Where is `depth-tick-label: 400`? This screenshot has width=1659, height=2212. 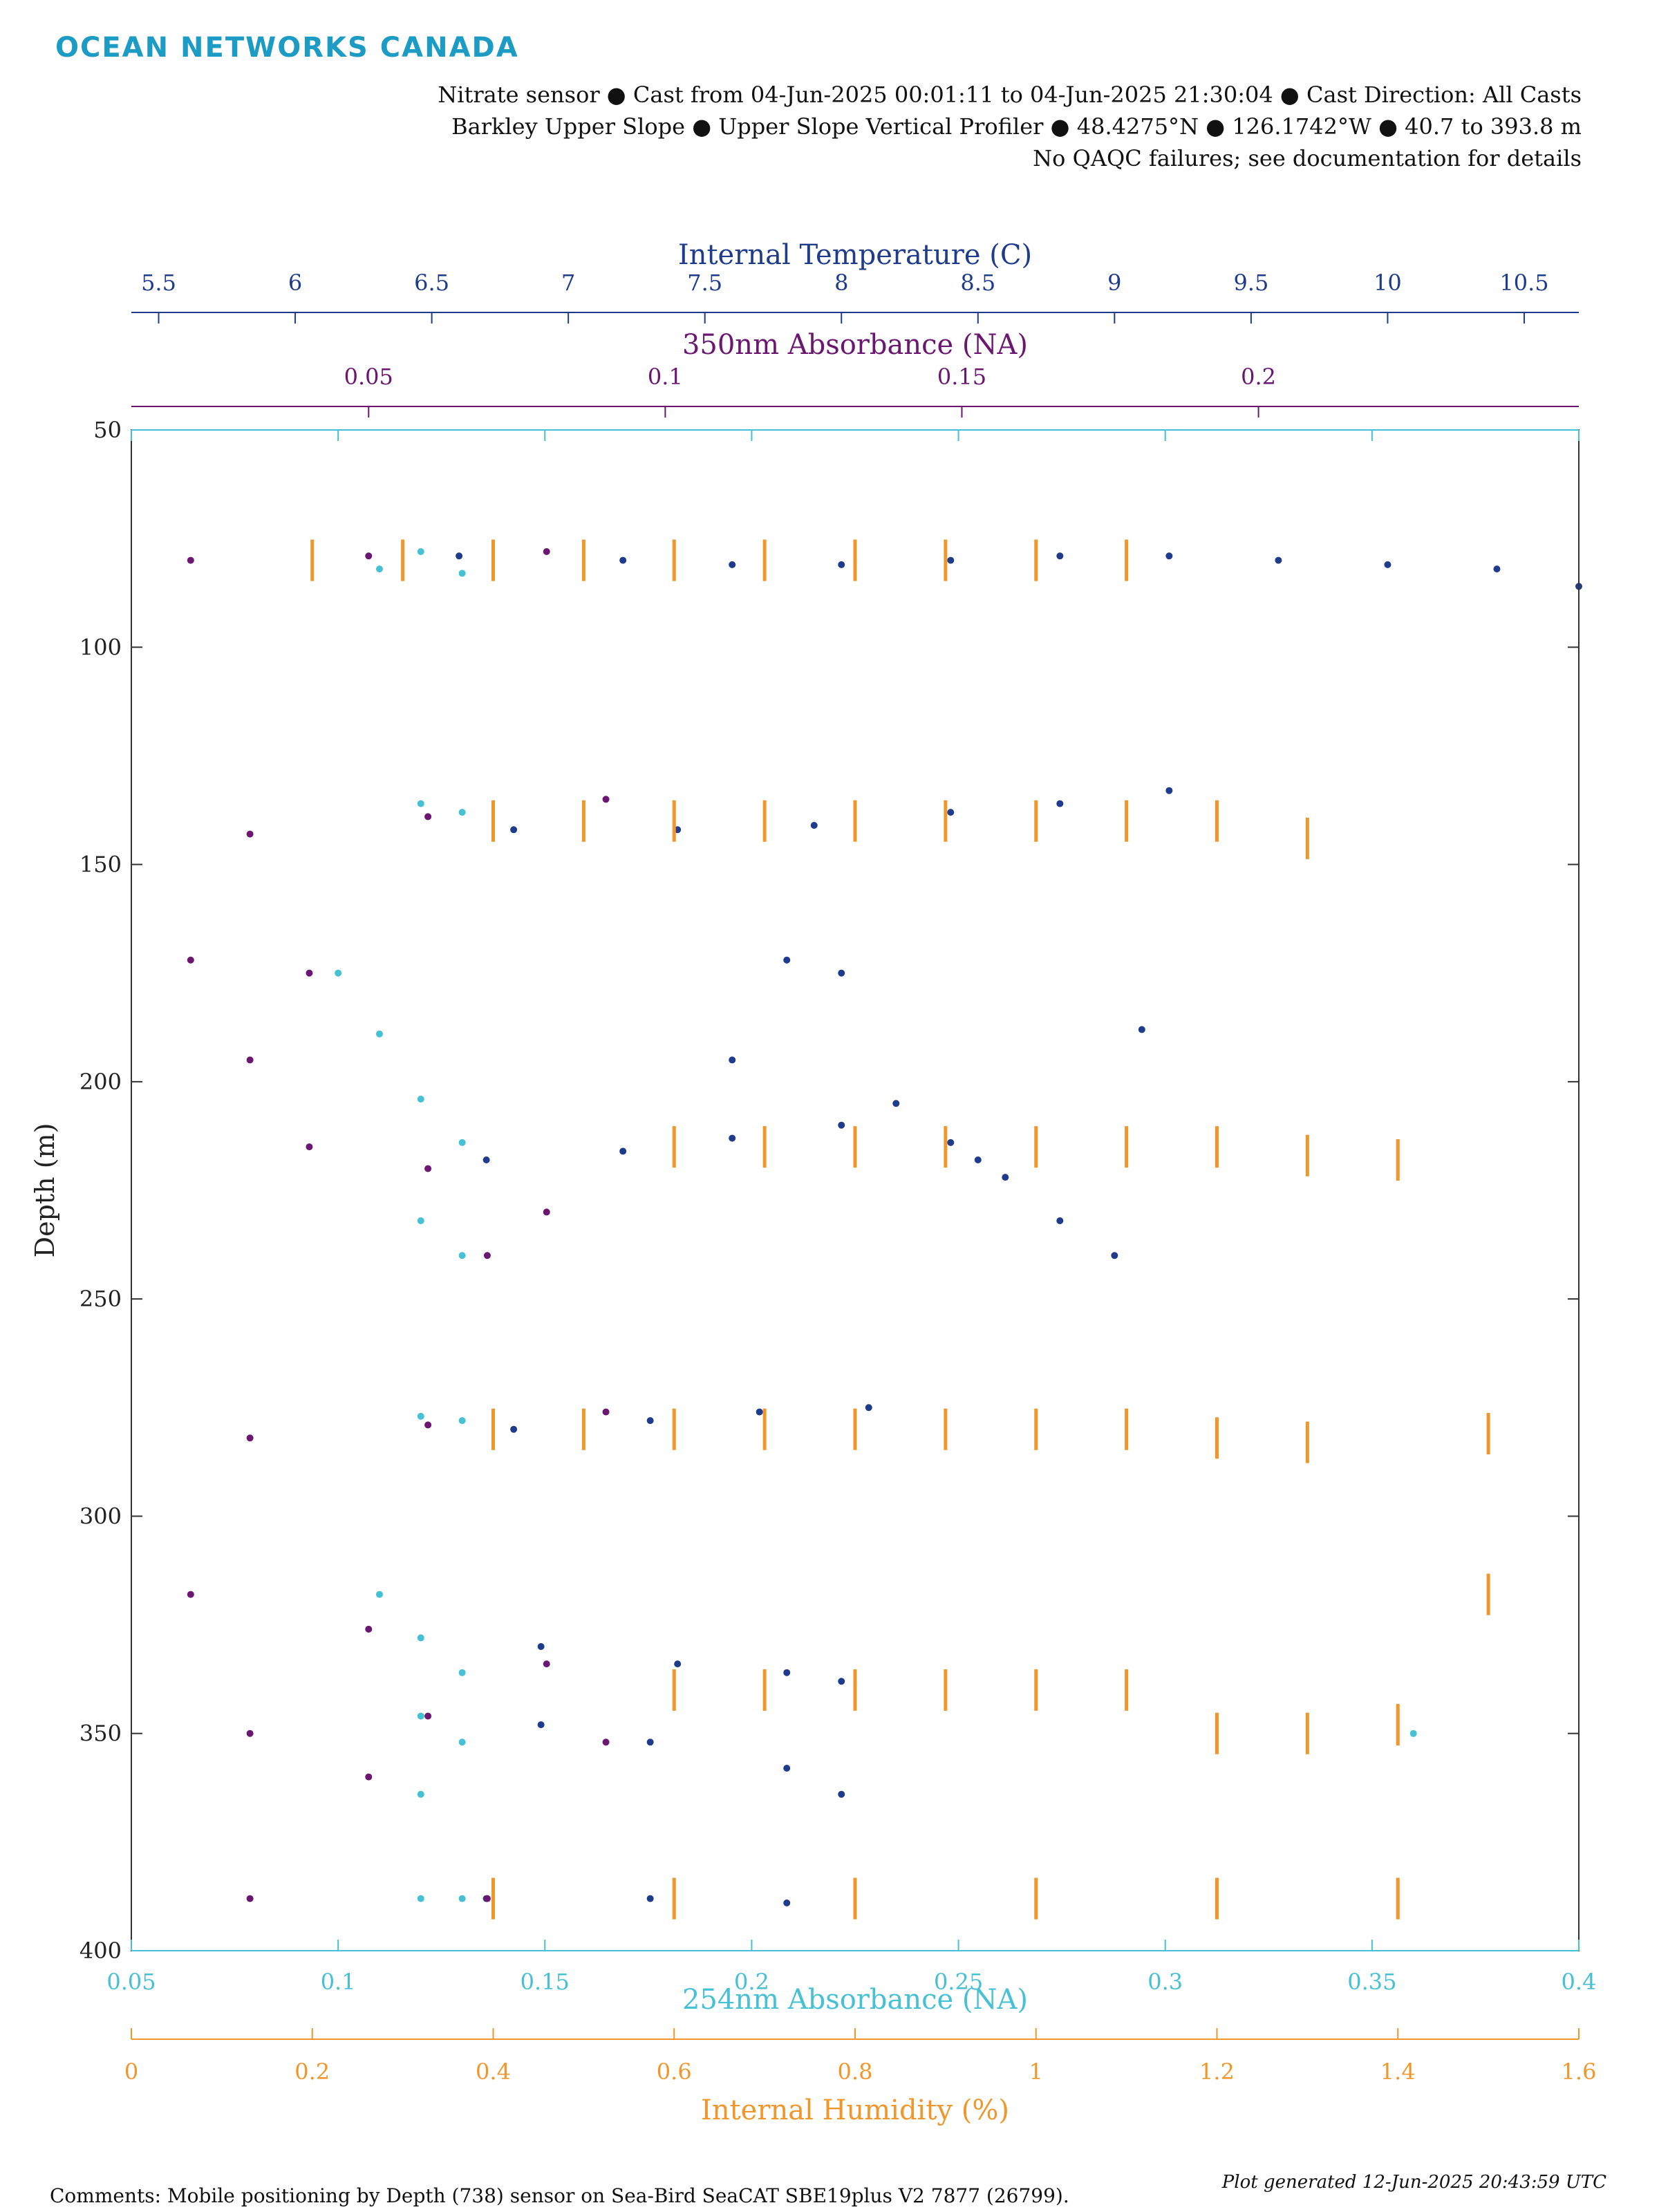 depth-tick-label: 400 is located at coordinates (100, 1951).